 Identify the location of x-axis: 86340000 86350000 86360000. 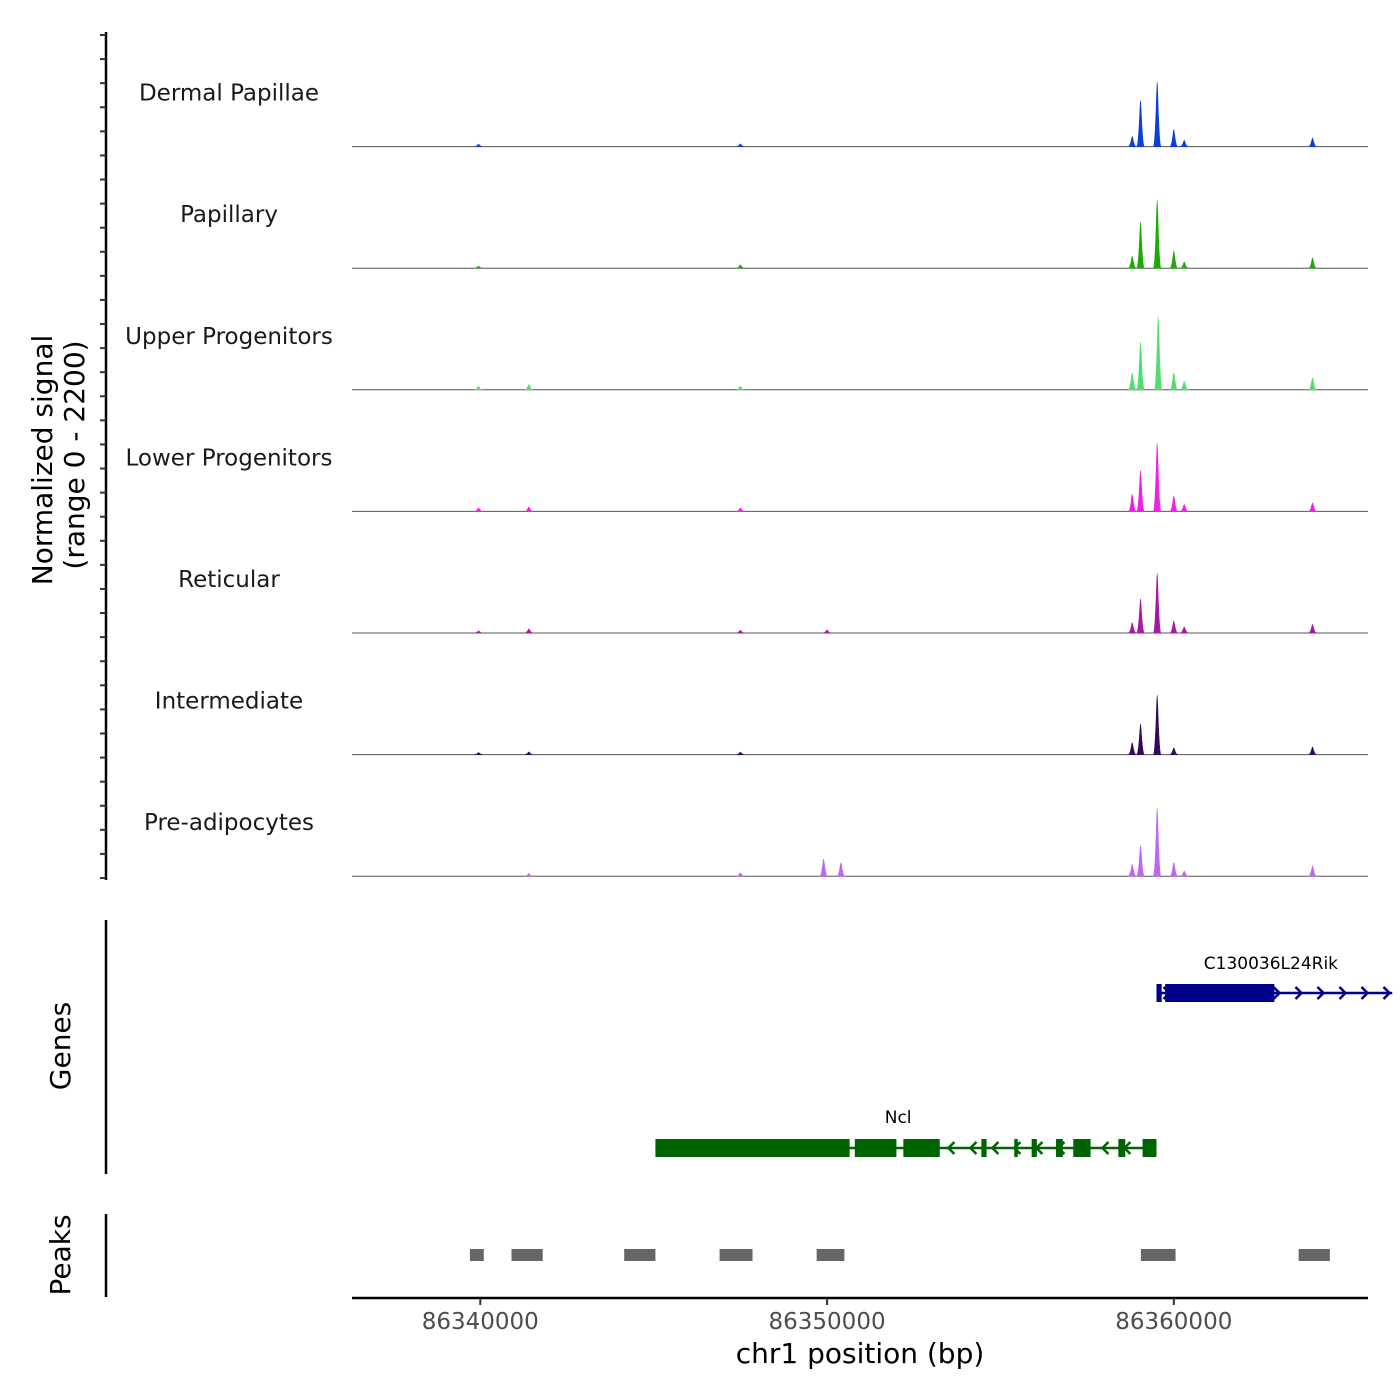
(860, 1315).